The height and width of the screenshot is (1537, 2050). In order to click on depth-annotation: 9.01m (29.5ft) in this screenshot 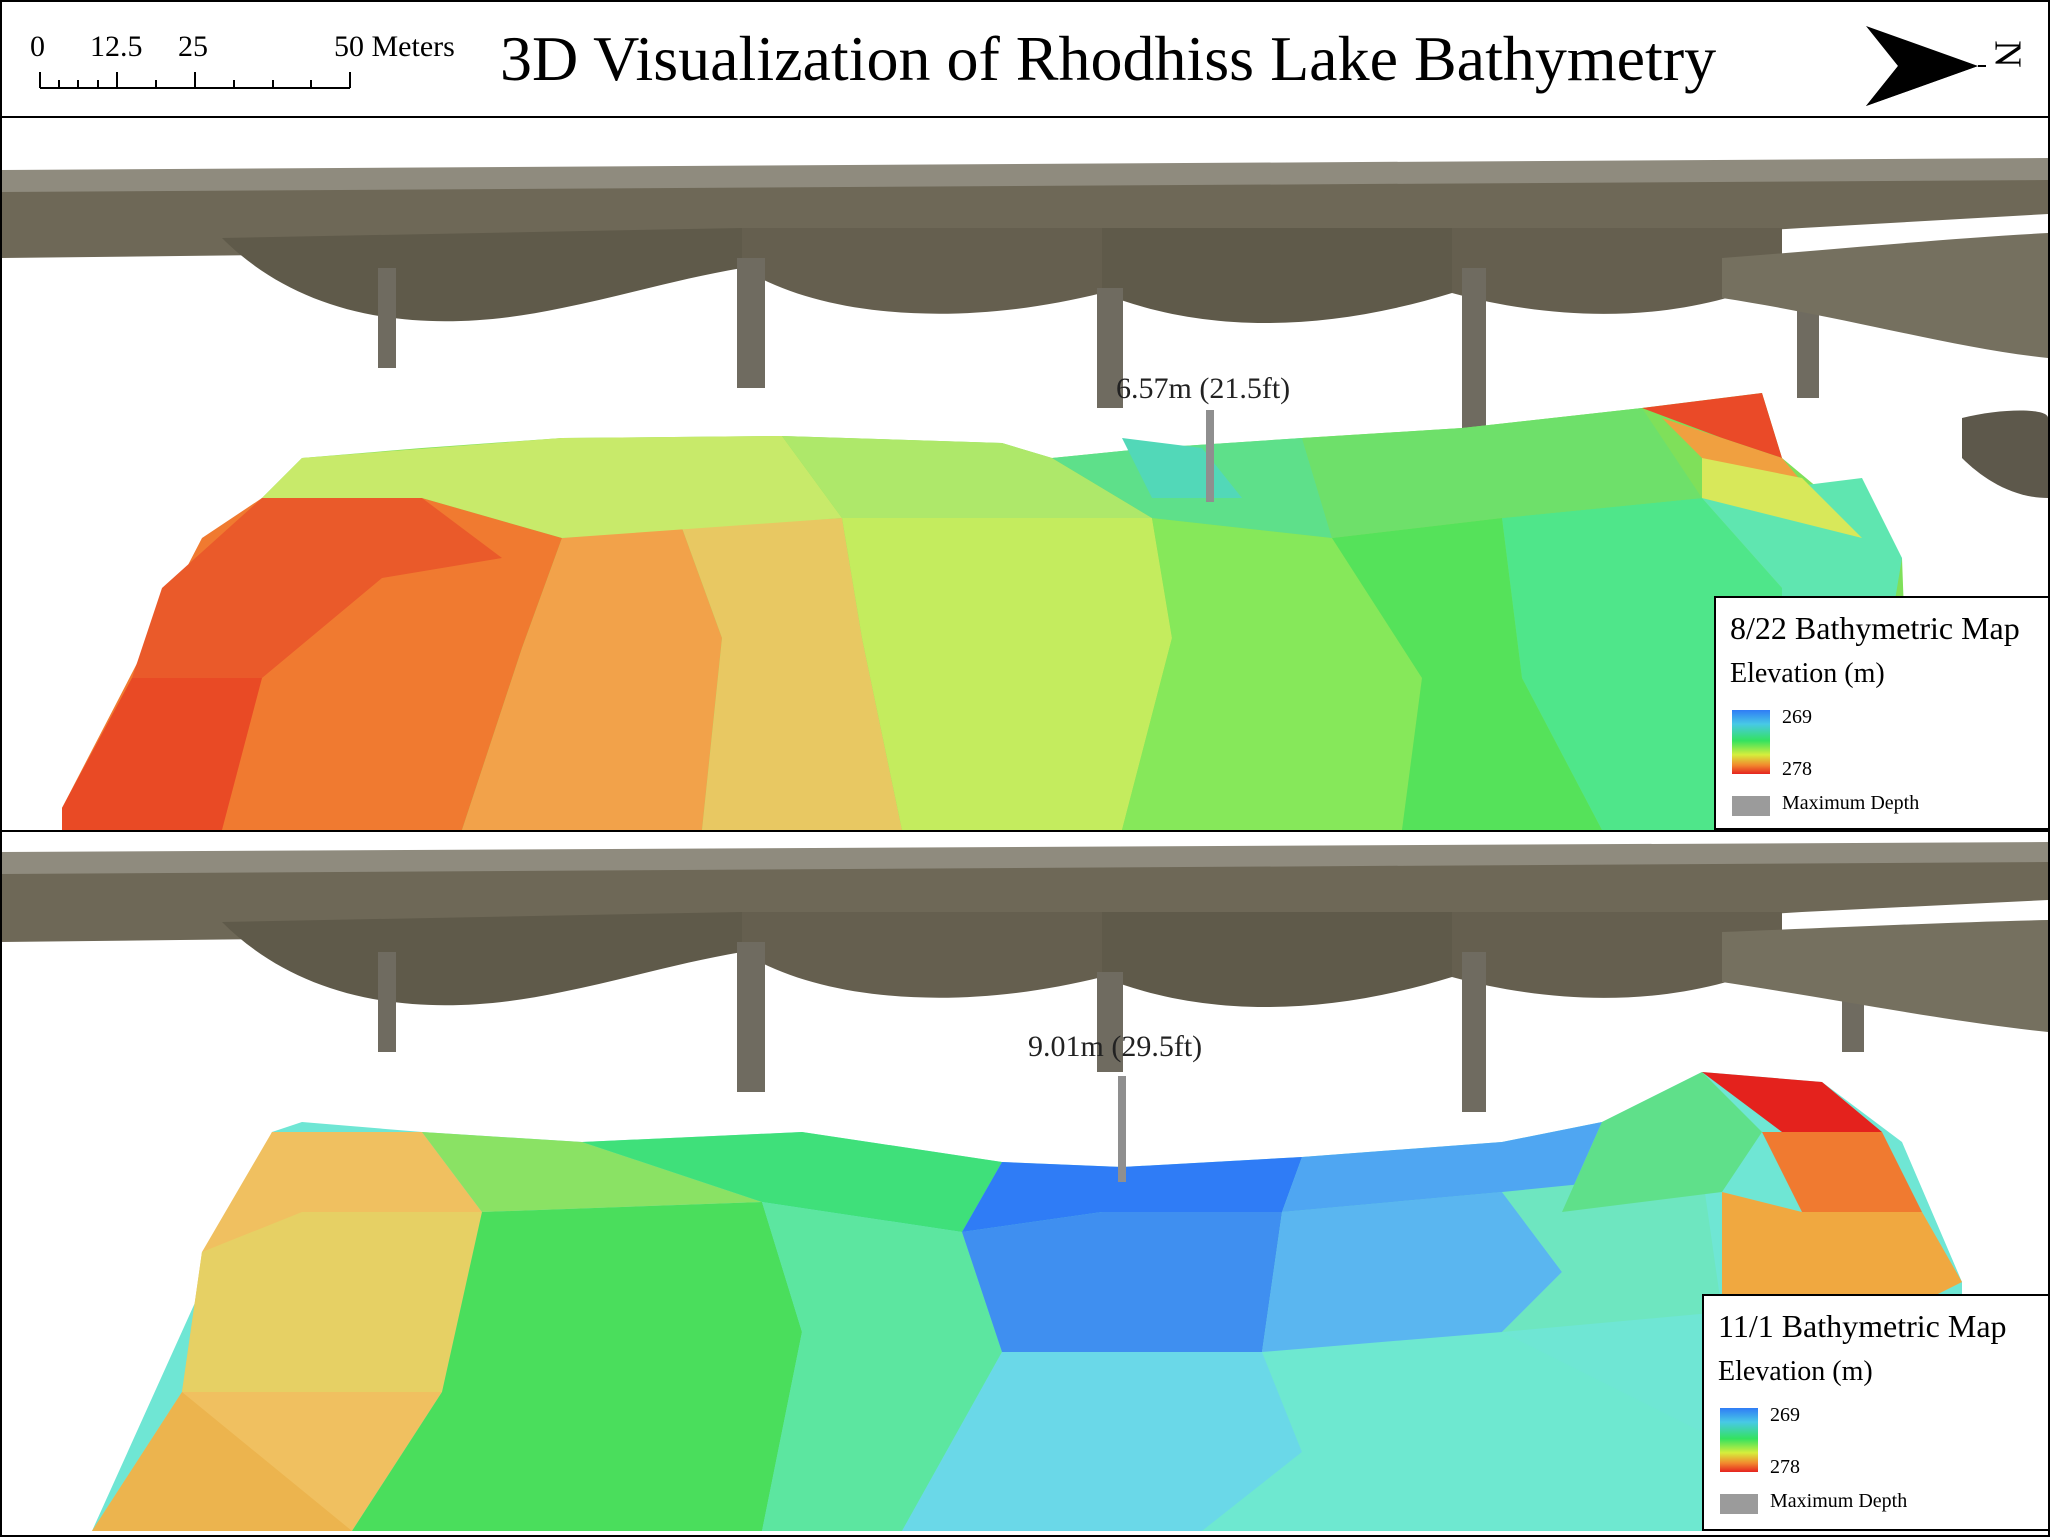, I will do `click(1115, 1046)`.